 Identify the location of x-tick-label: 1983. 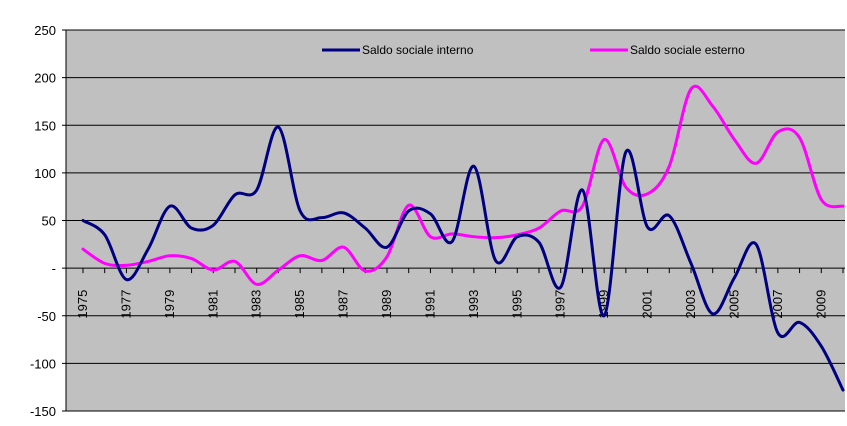
(256, 304).